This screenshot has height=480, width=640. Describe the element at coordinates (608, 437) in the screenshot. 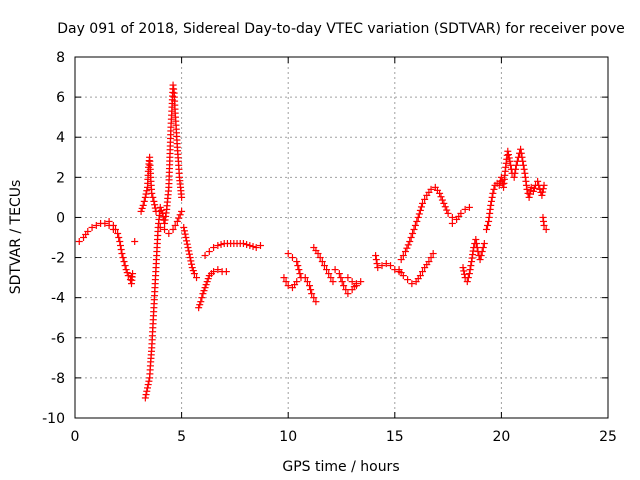

I see `x-tick-label: 25` at that location.